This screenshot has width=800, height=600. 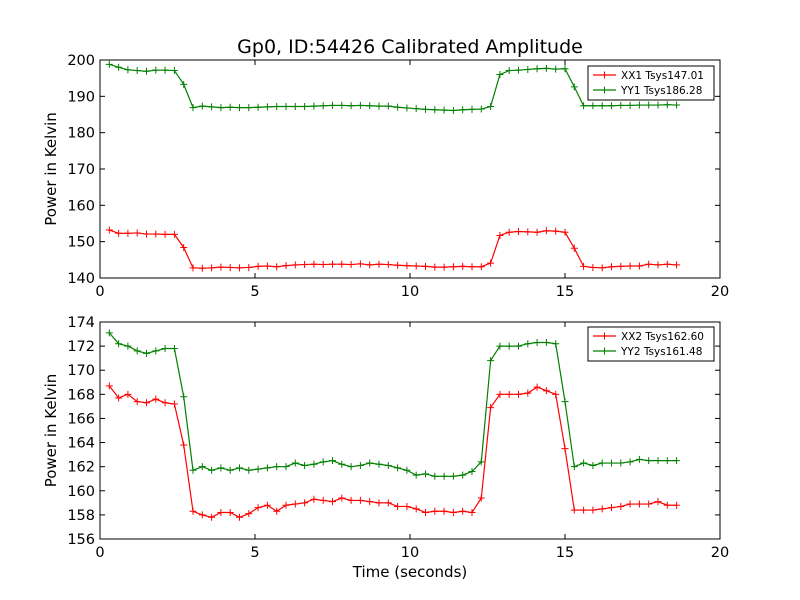 I want to click on x-tick-label: 20, so click(x=720, y=553).